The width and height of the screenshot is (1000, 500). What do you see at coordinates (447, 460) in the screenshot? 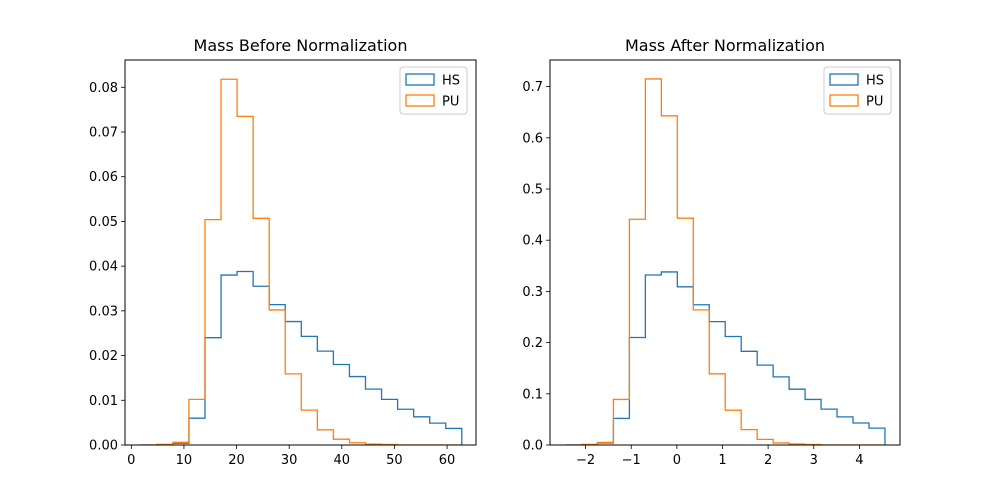
I see `x-tick-label: 60` at bounding box center [447, 460].